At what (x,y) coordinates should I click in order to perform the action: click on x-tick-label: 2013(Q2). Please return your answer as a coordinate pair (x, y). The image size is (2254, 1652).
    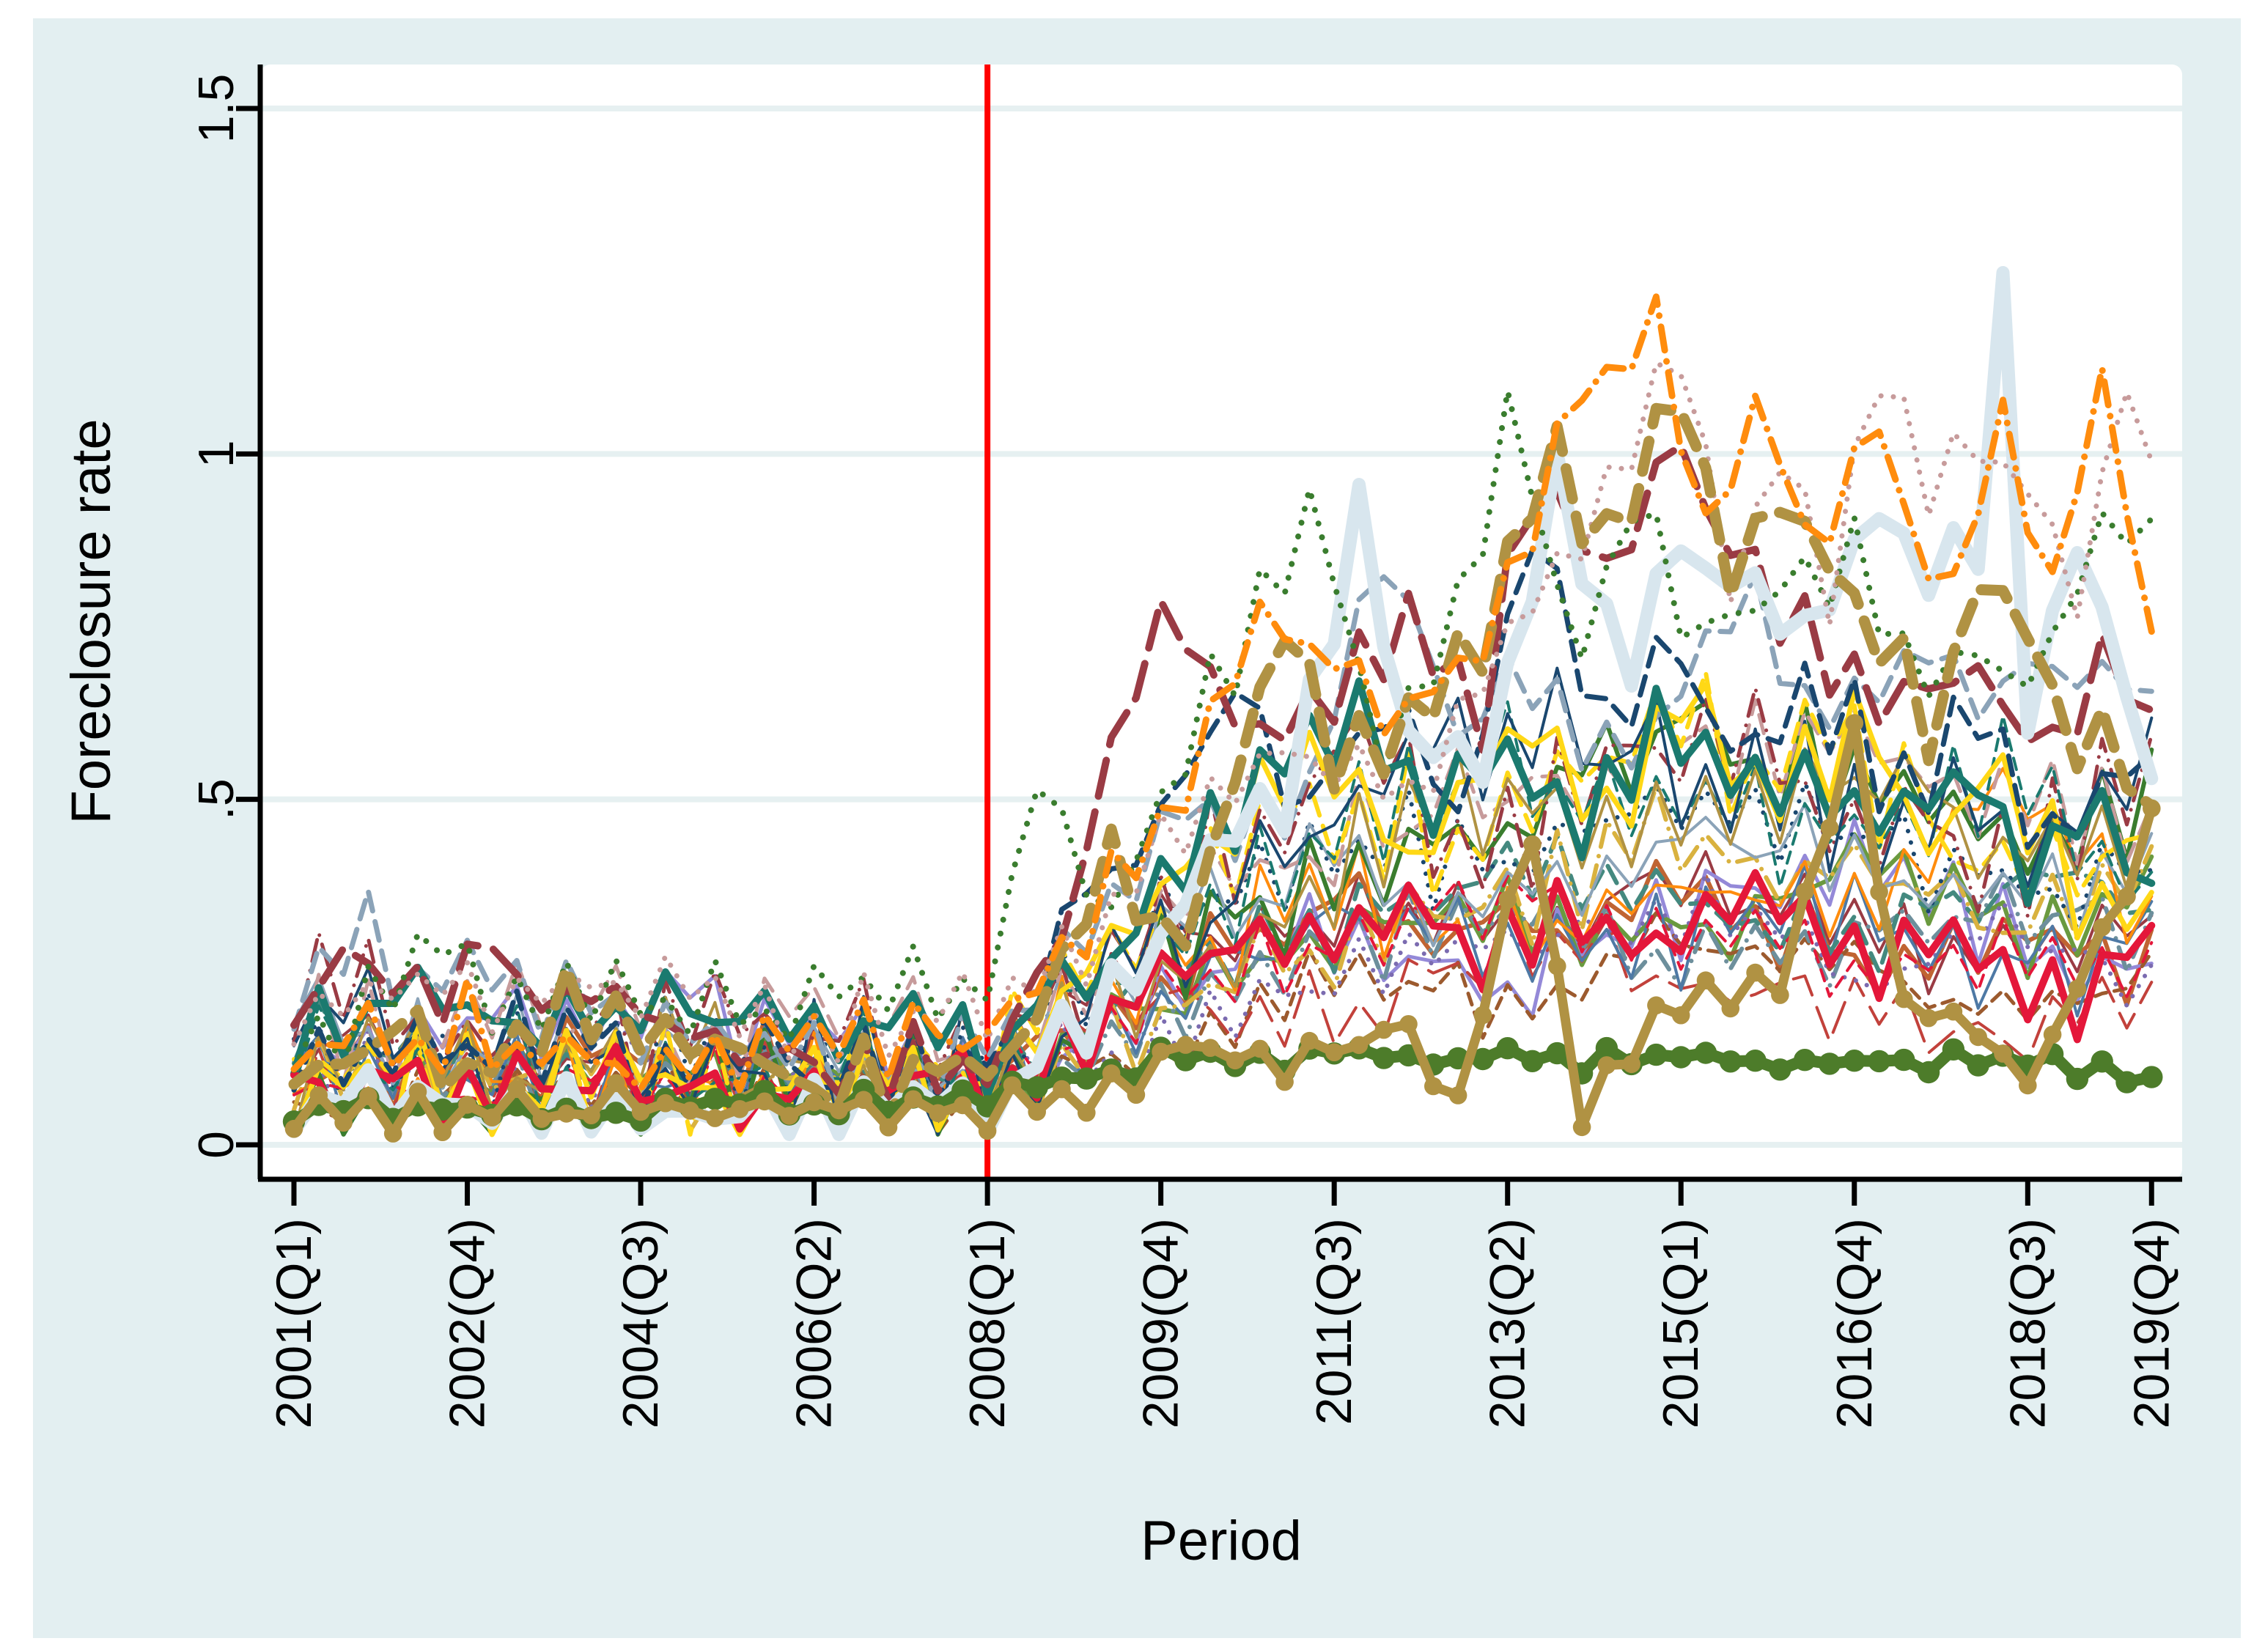
    Looking at the image, I should click on (1508, 1323).